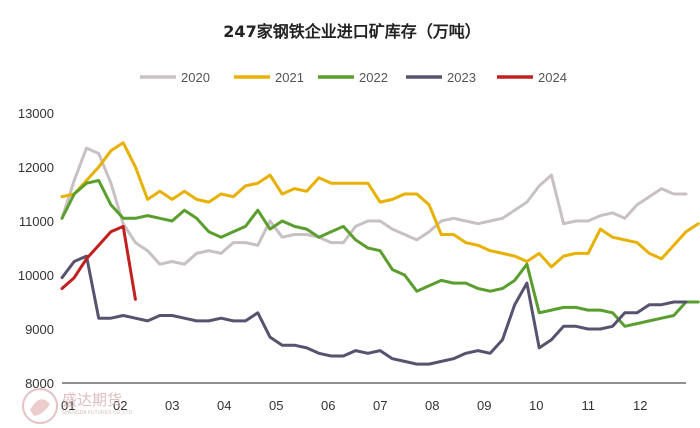 The image size is (700, 428). Describe the element at coordinates (289, 77) in the screenshot. I see `legend-label-2021: 2021` at that location.